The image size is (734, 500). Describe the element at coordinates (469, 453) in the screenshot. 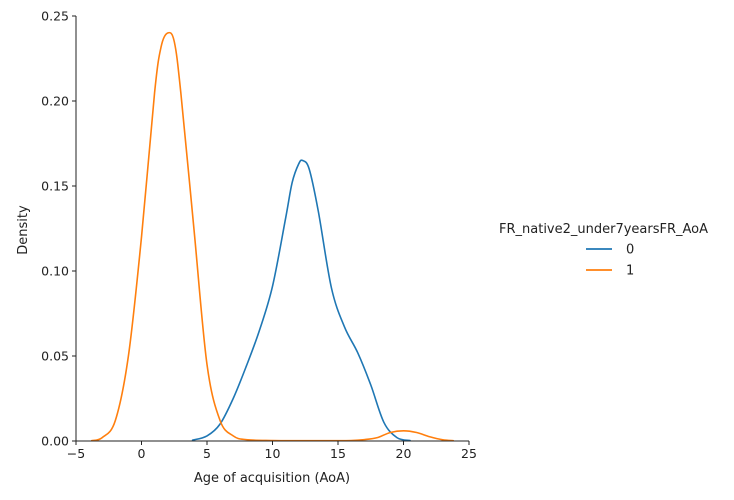

I see `x-tick-label: 25` at that location.